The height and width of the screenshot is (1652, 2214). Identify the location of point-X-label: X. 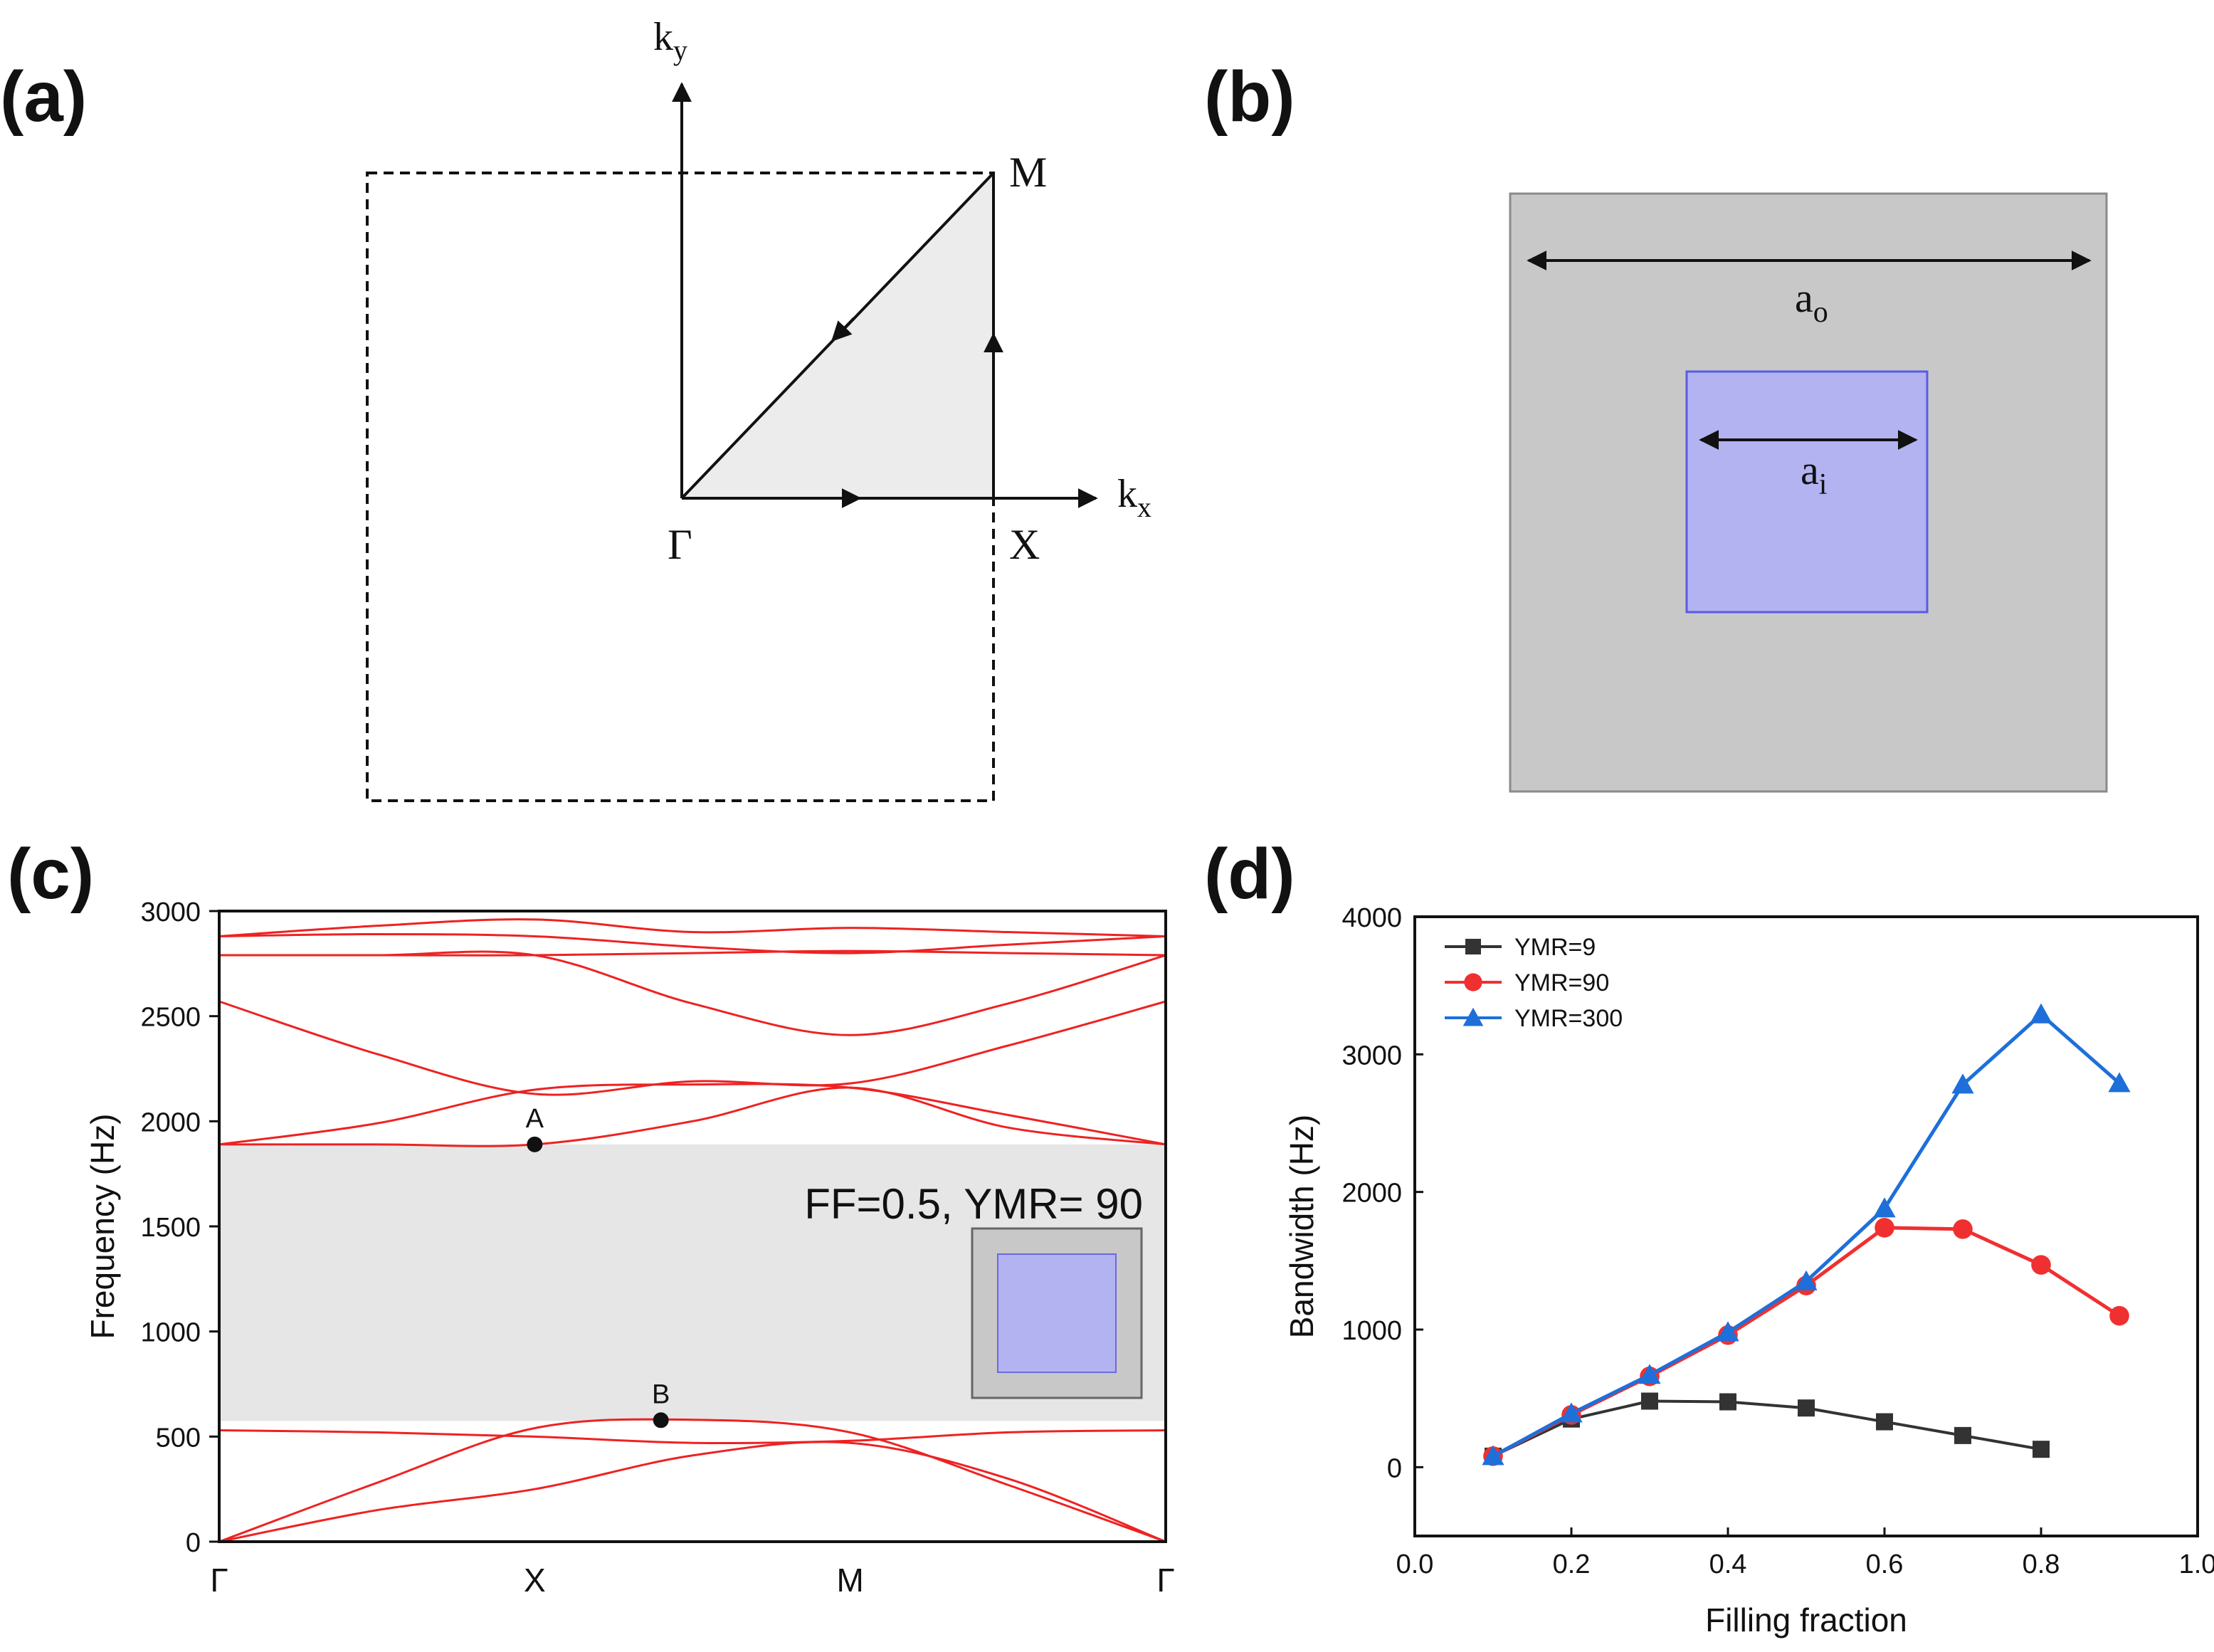
(1024, 544).